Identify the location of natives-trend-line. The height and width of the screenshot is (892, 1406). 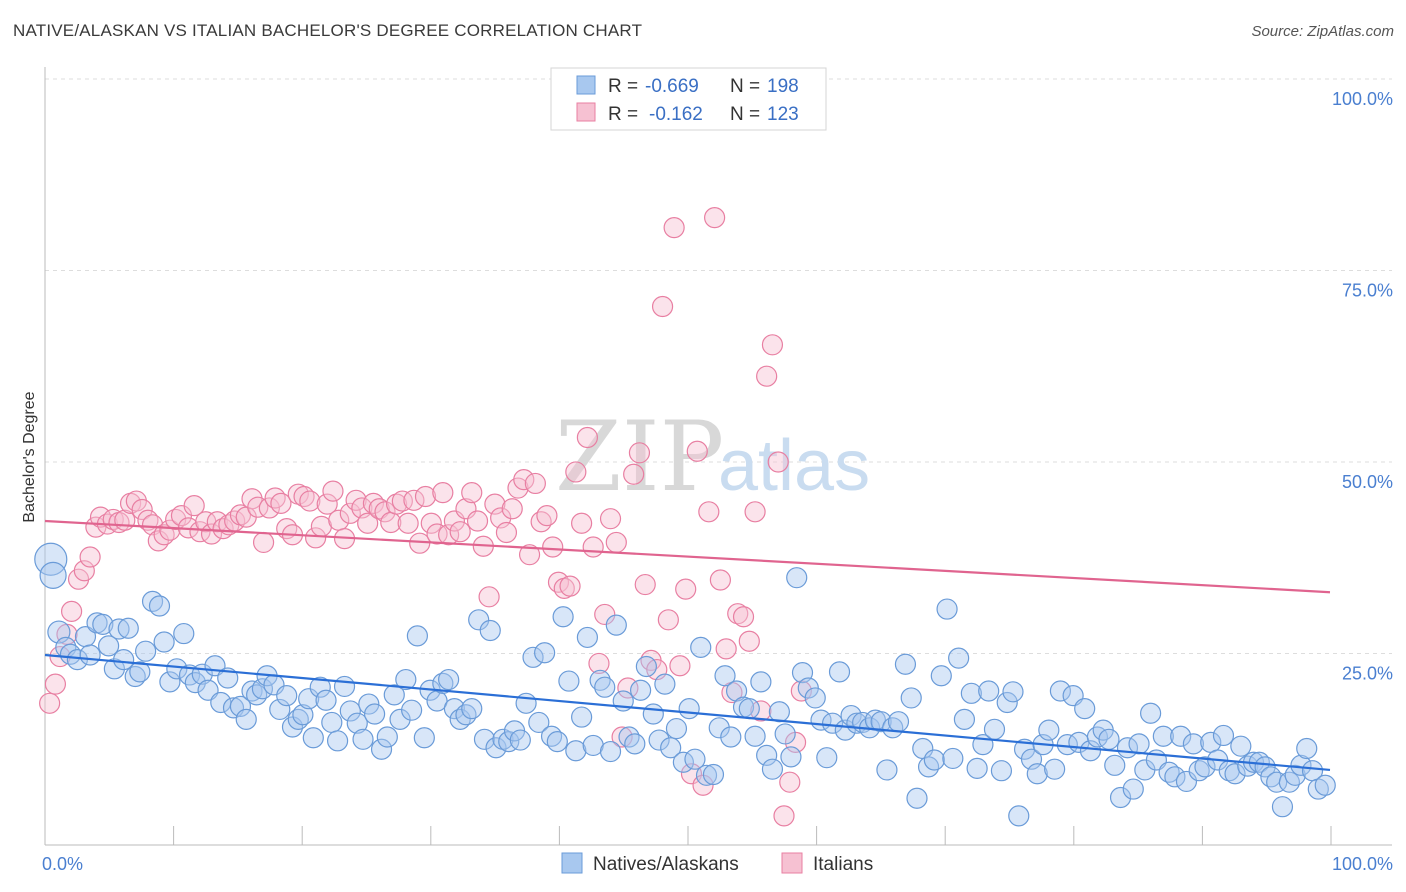
(687, 712).